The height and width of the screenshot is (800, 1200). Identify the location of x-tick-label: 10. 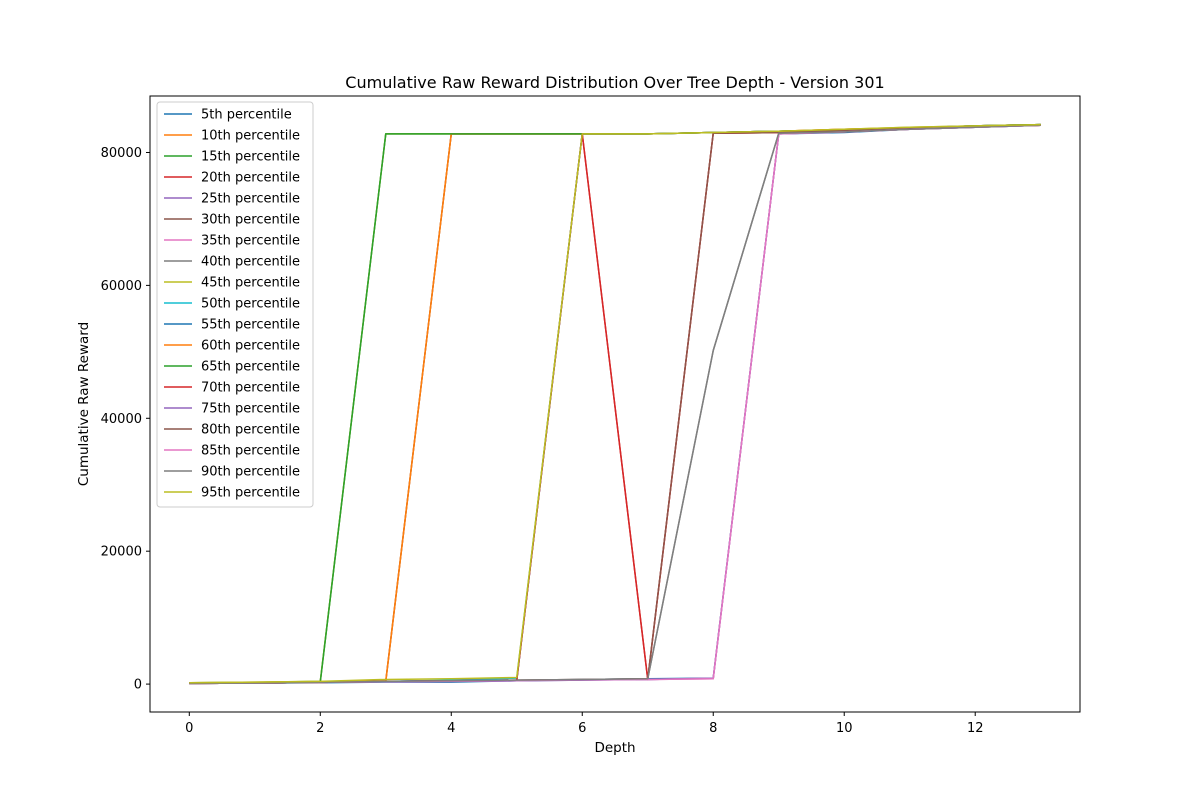
(844, 728).